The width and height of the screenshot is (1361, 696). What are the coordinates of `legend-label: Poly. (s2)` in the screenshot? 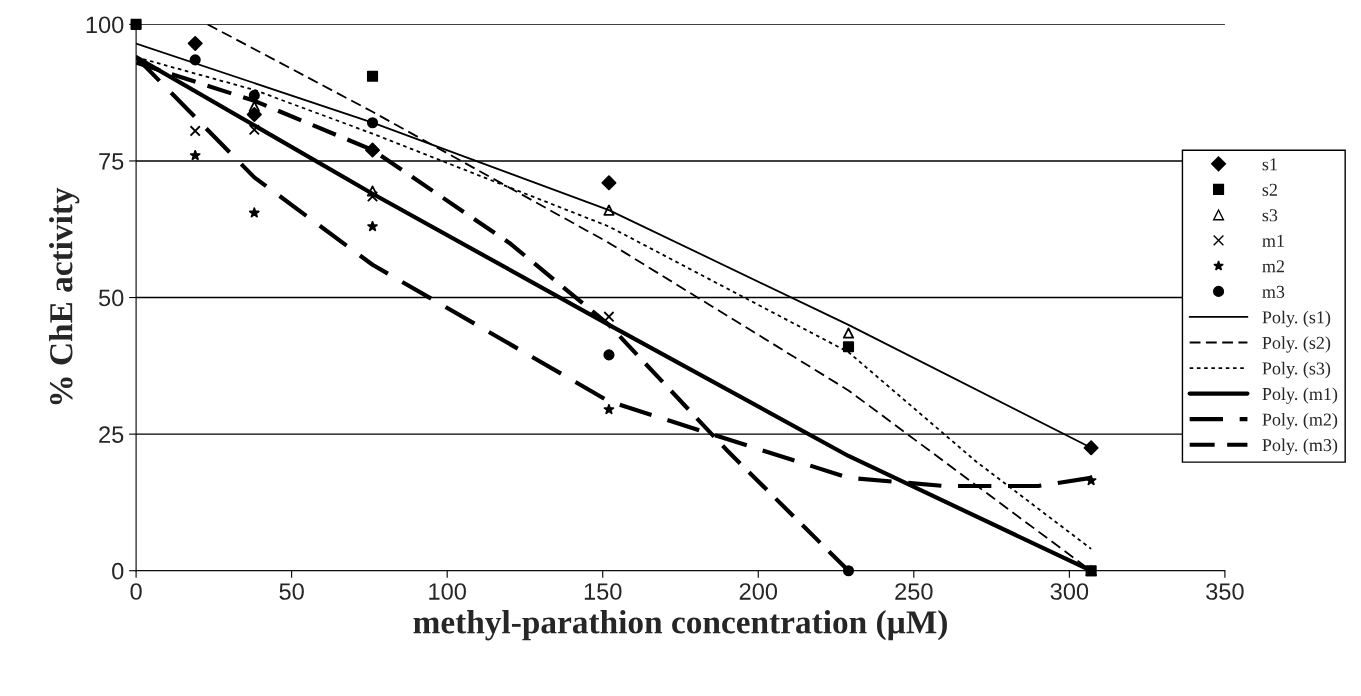 It's located at (1296, 344).